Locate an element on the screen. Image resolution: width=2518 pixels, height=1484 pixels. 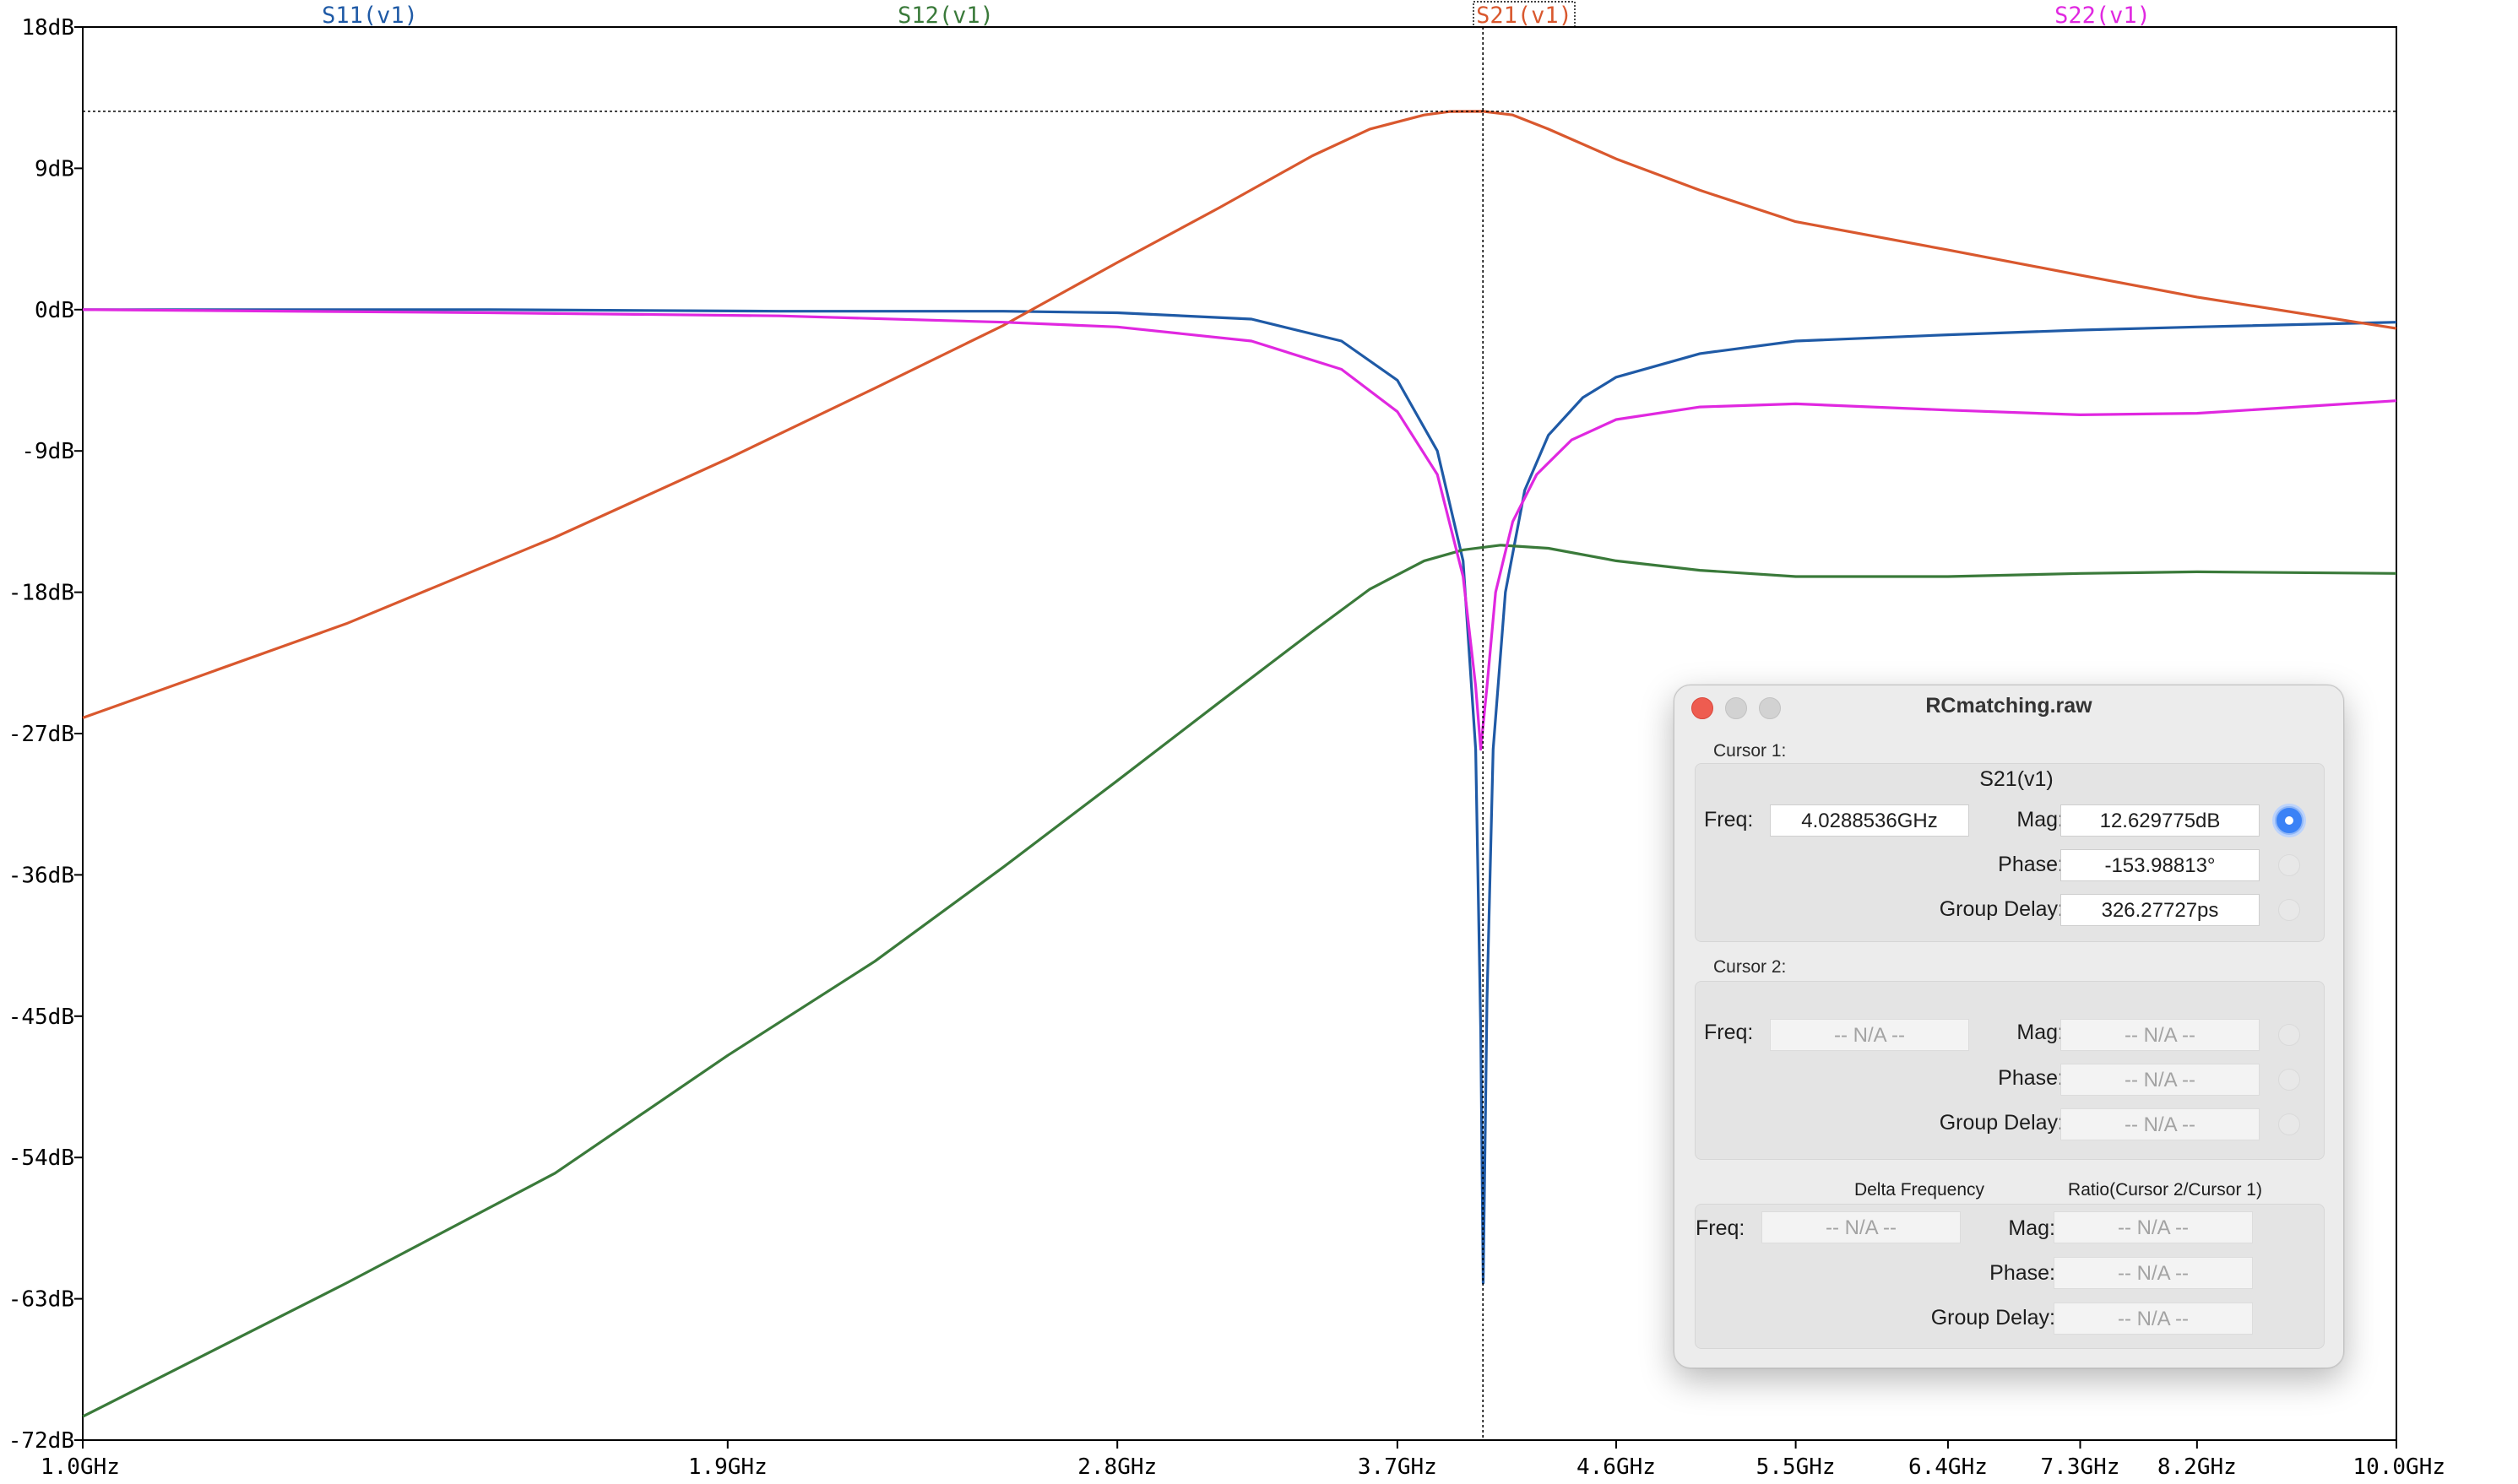
cursor1-group-delay-label: Group Delay: is located at coordinates (2001, 909).